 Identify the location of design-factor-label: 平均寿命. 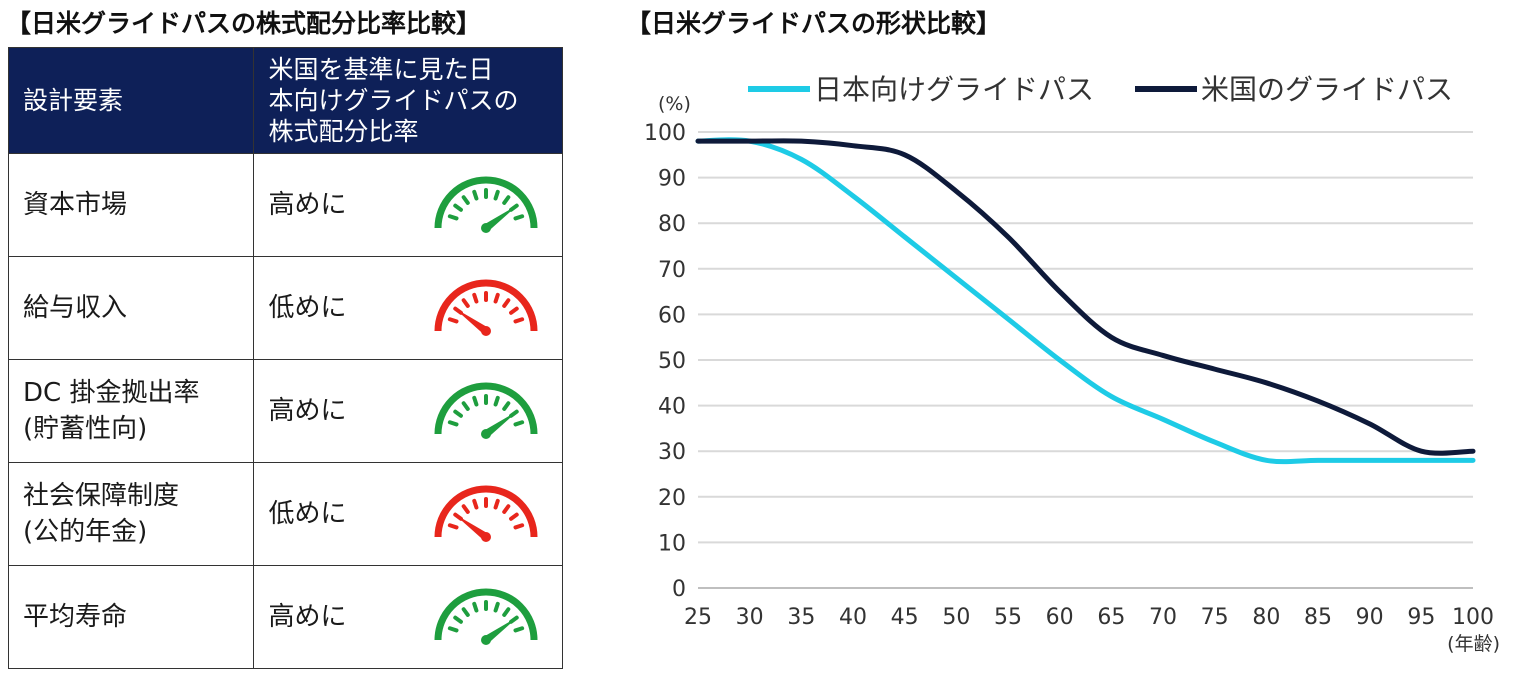
(75, 617).